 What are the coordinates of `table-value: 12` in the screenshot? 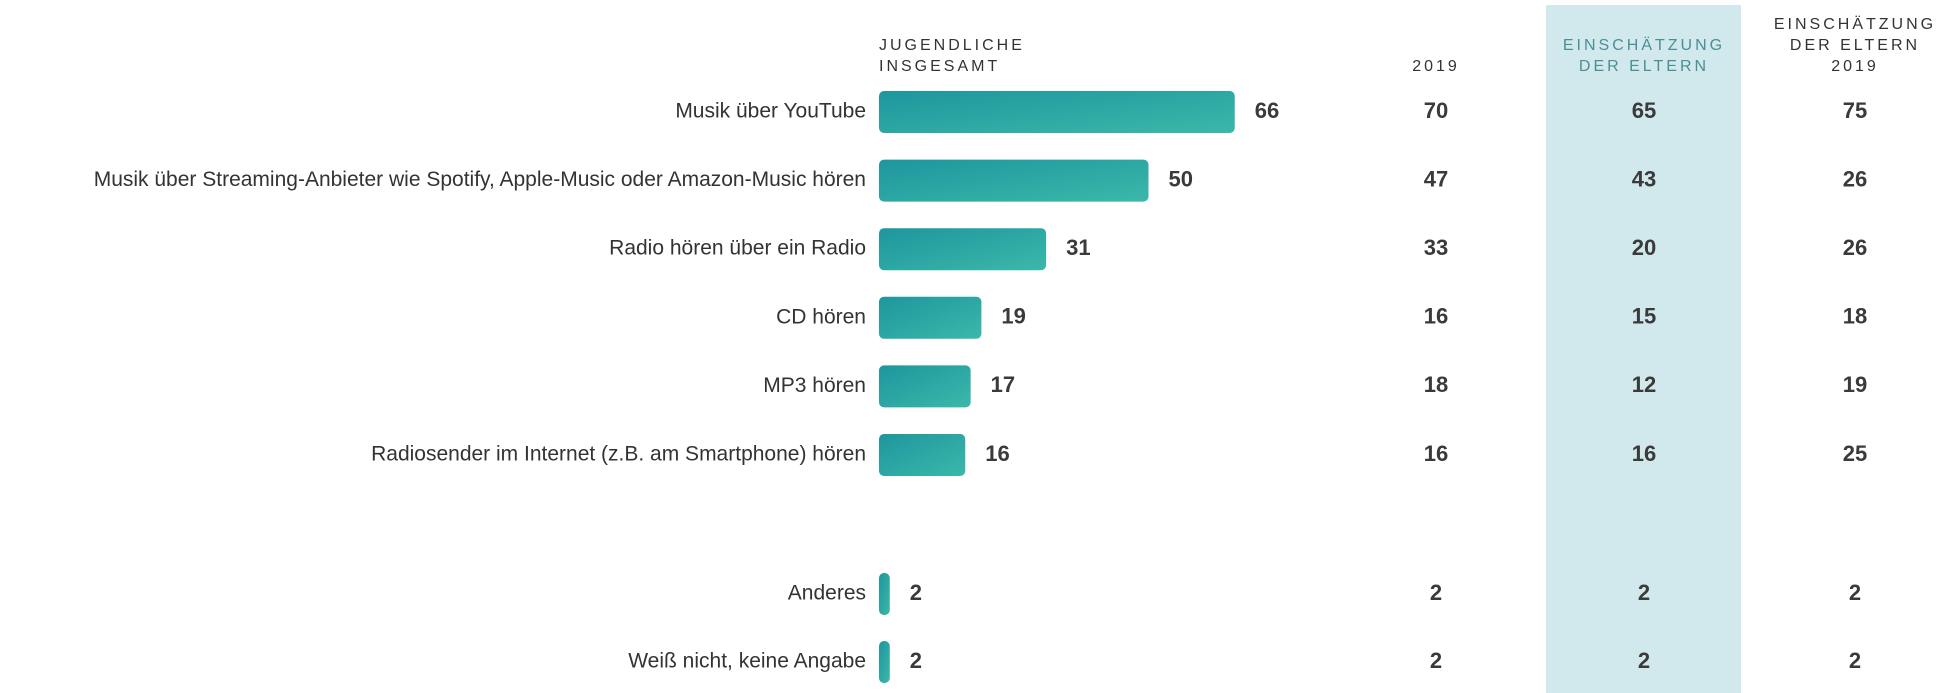 It's located at (1644, 384).